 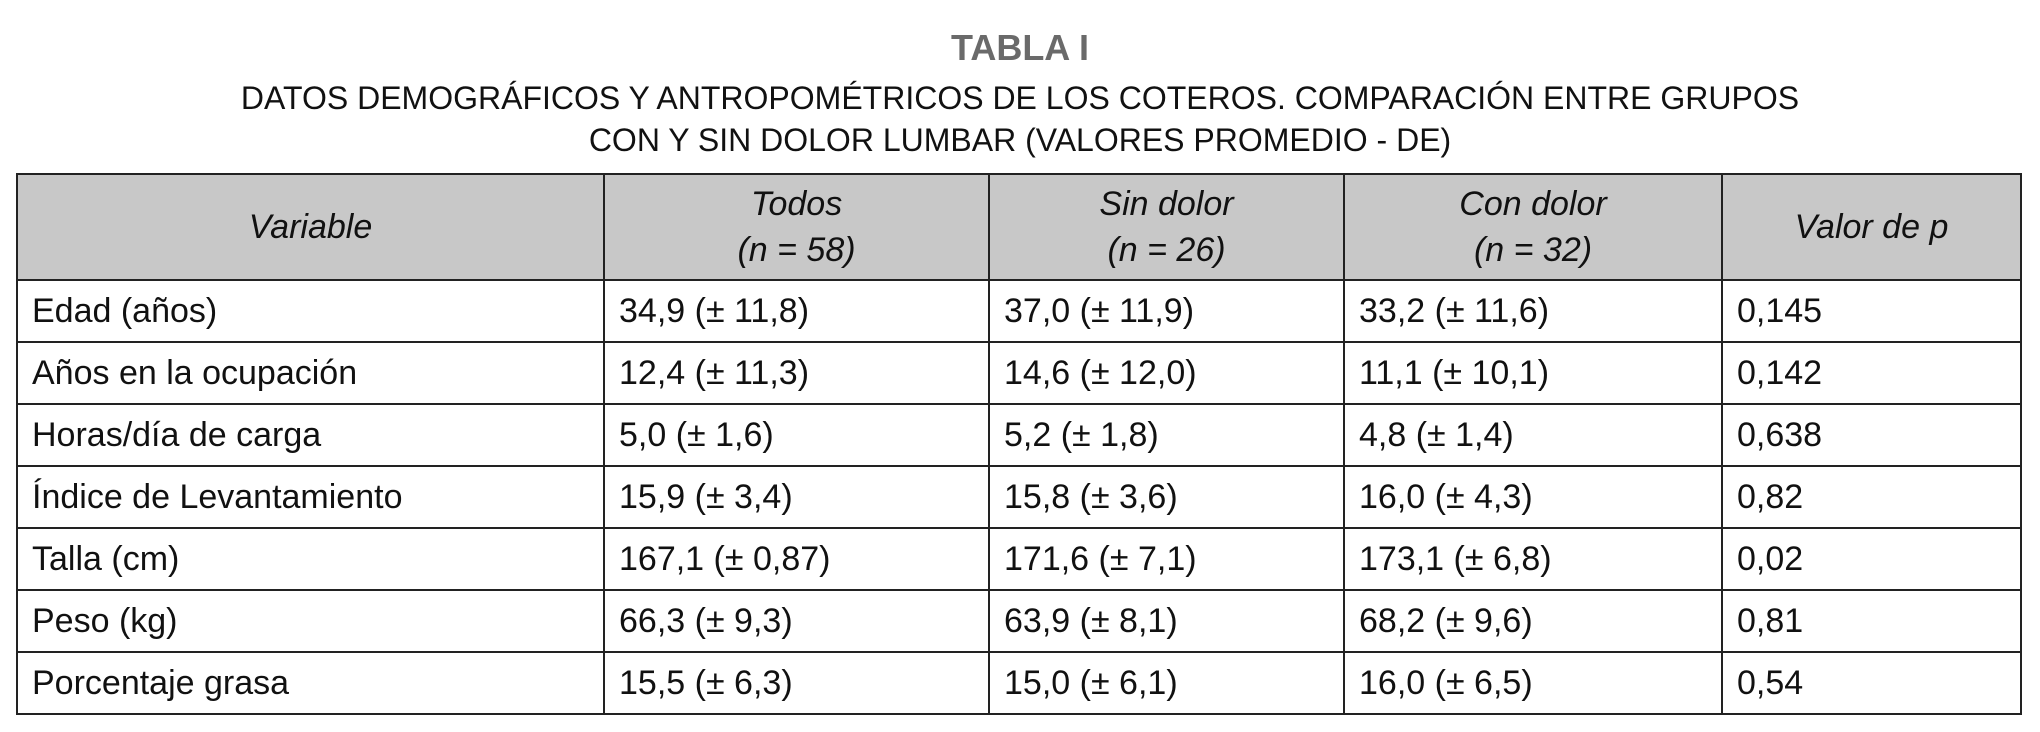 I want to click on table-cell: 63,9 (± 8,1), so click(x=1166, y=621).